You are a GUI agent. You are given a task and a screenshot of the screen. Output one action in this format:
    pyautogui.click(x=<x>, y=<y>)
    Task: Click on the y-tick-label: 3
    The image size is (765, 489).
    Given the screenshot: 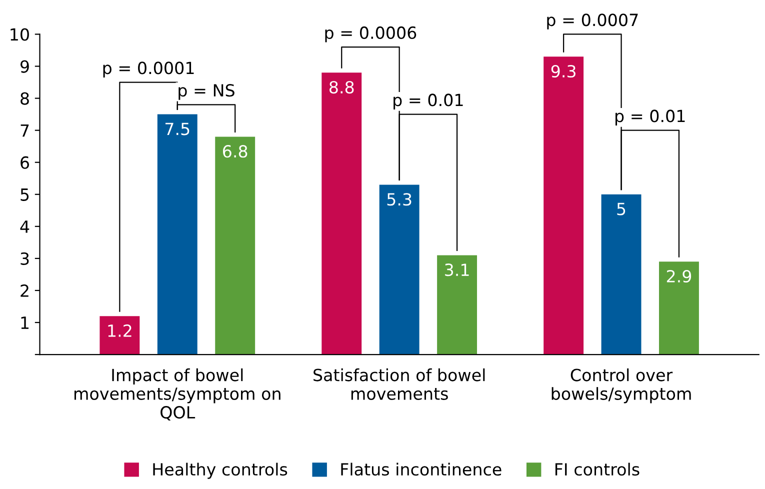 What is the action you would take?
    pyautogui.click(x=24, y=259)
    